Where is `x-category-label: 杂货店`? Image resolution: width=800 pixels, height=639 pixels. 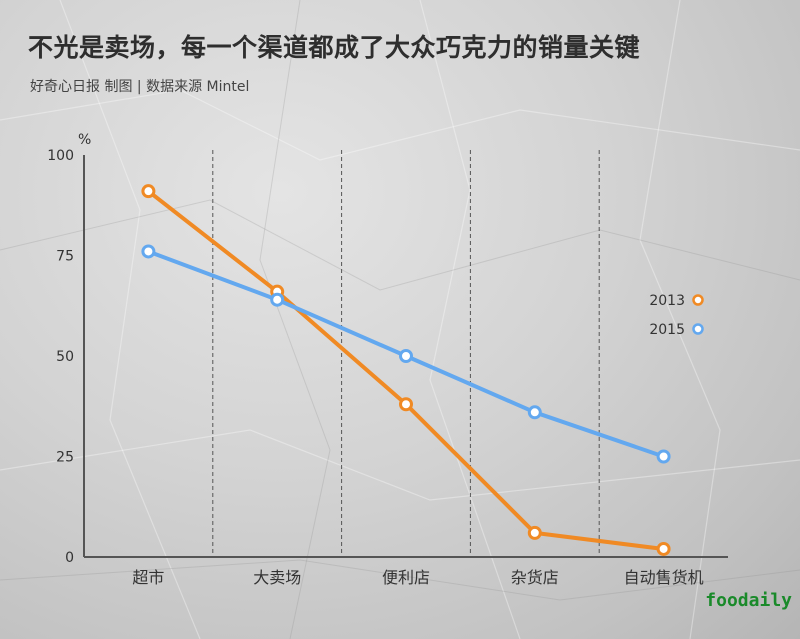
x-category-label: 杂货店 is located at coordinates (535, 577).